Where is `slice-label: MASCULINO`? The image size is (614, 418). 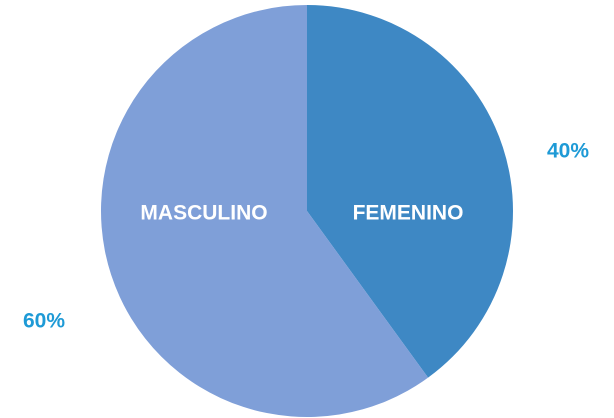
slice-label: MASCULINO is located at coordinates (203, 213).